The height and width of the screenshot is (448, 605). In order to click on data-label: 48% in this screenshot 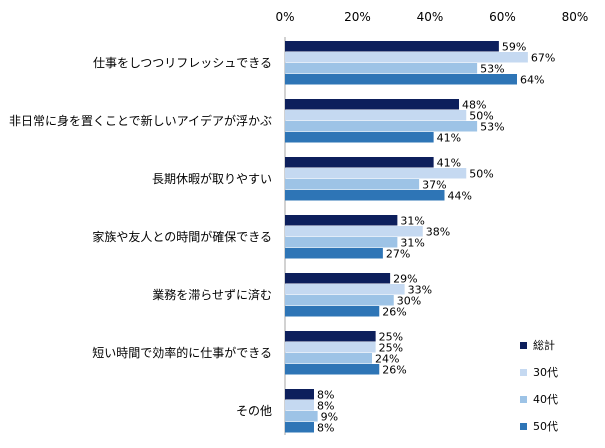, I will do `click(474, 105)`.